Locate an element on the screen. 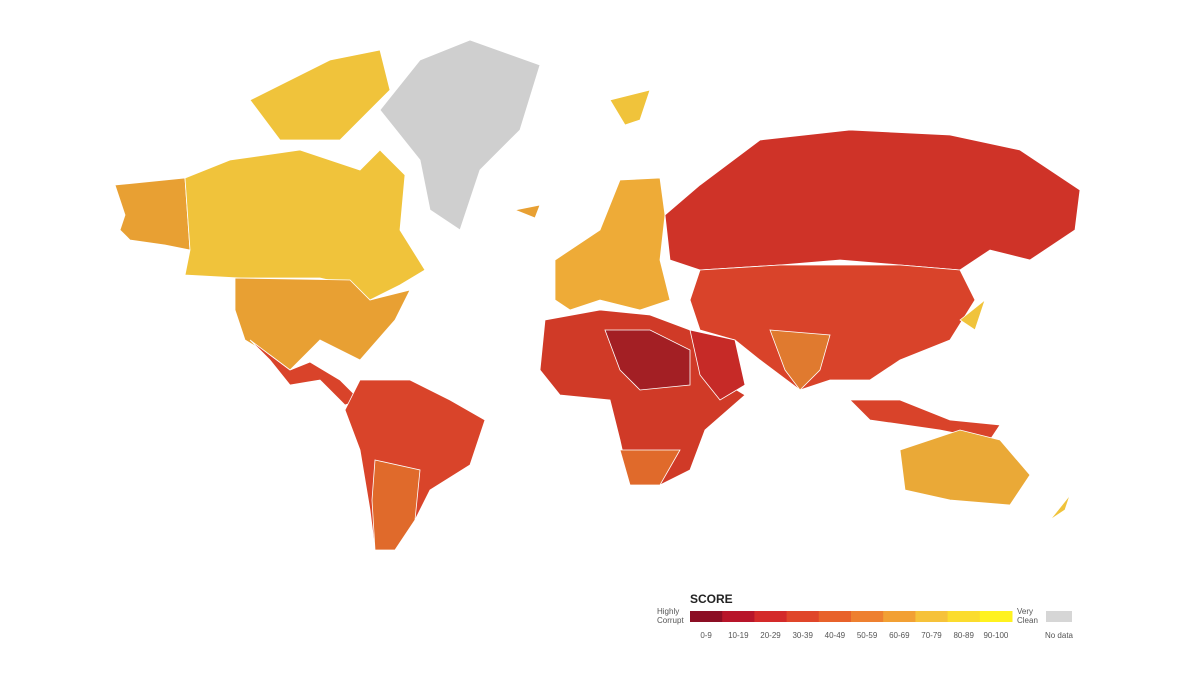 Image resolution: width=1200 pixels, height=675 pixels. legend-bin-label: 40-49 is located at coordinates (835, 635).